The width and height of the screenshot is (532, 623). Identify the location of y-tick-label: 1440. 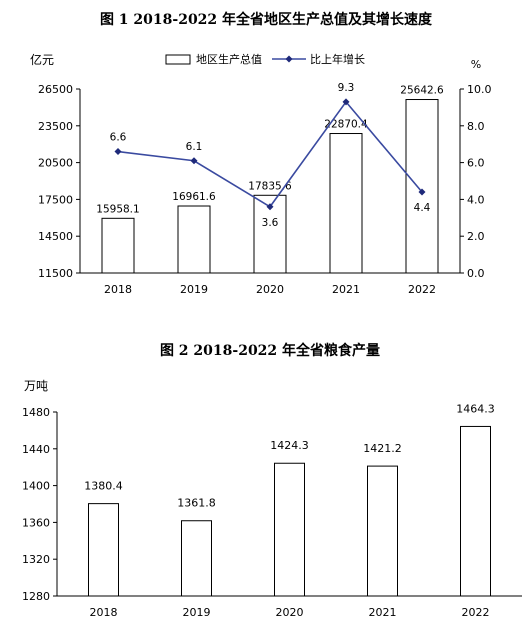
(36, 449).